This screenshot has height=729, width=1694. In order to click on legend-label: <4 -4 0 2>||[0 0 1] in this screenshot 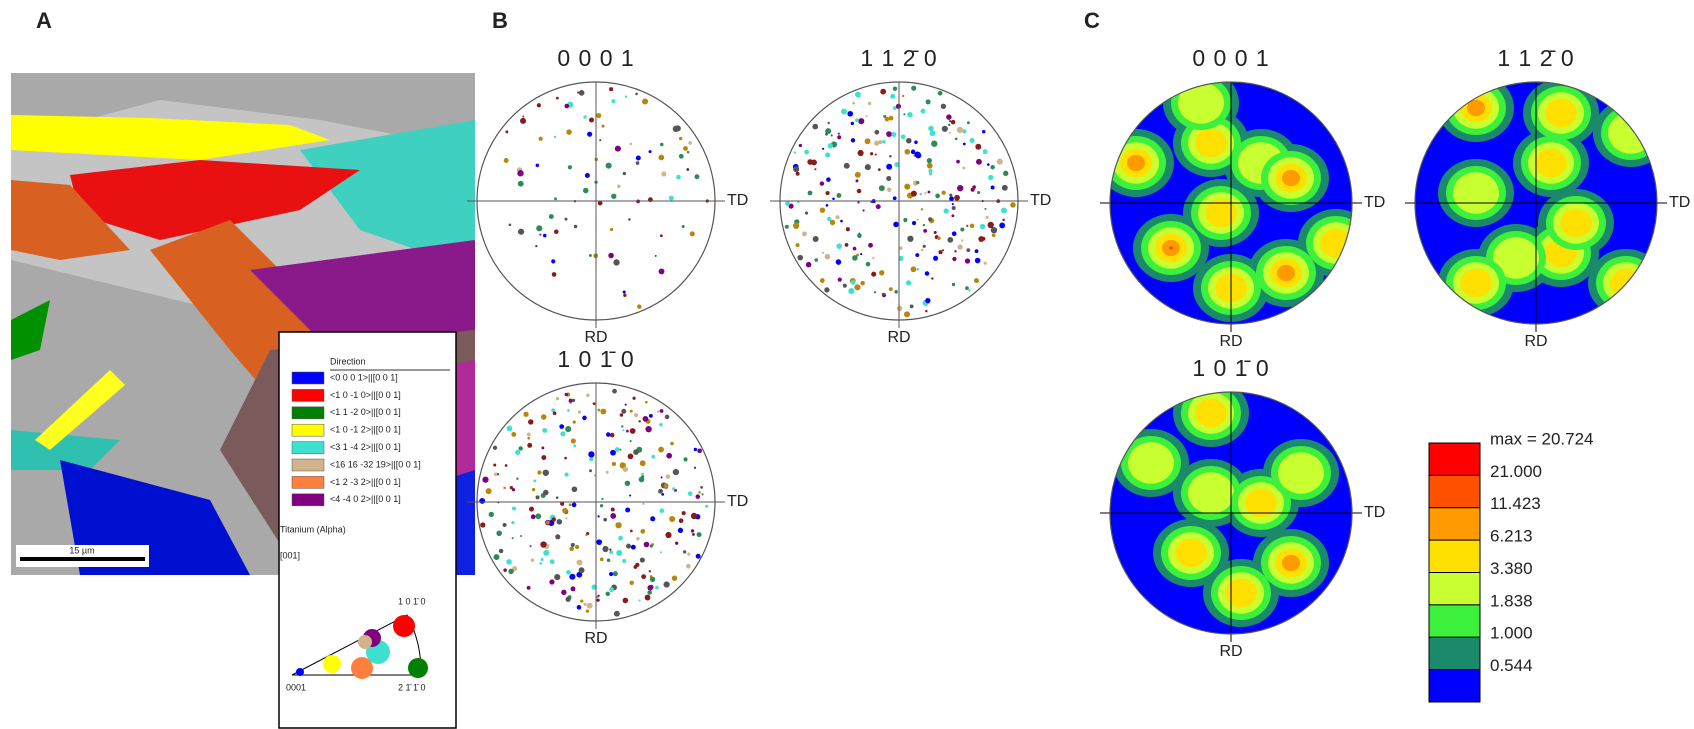, I will do `click(365, 499)`.